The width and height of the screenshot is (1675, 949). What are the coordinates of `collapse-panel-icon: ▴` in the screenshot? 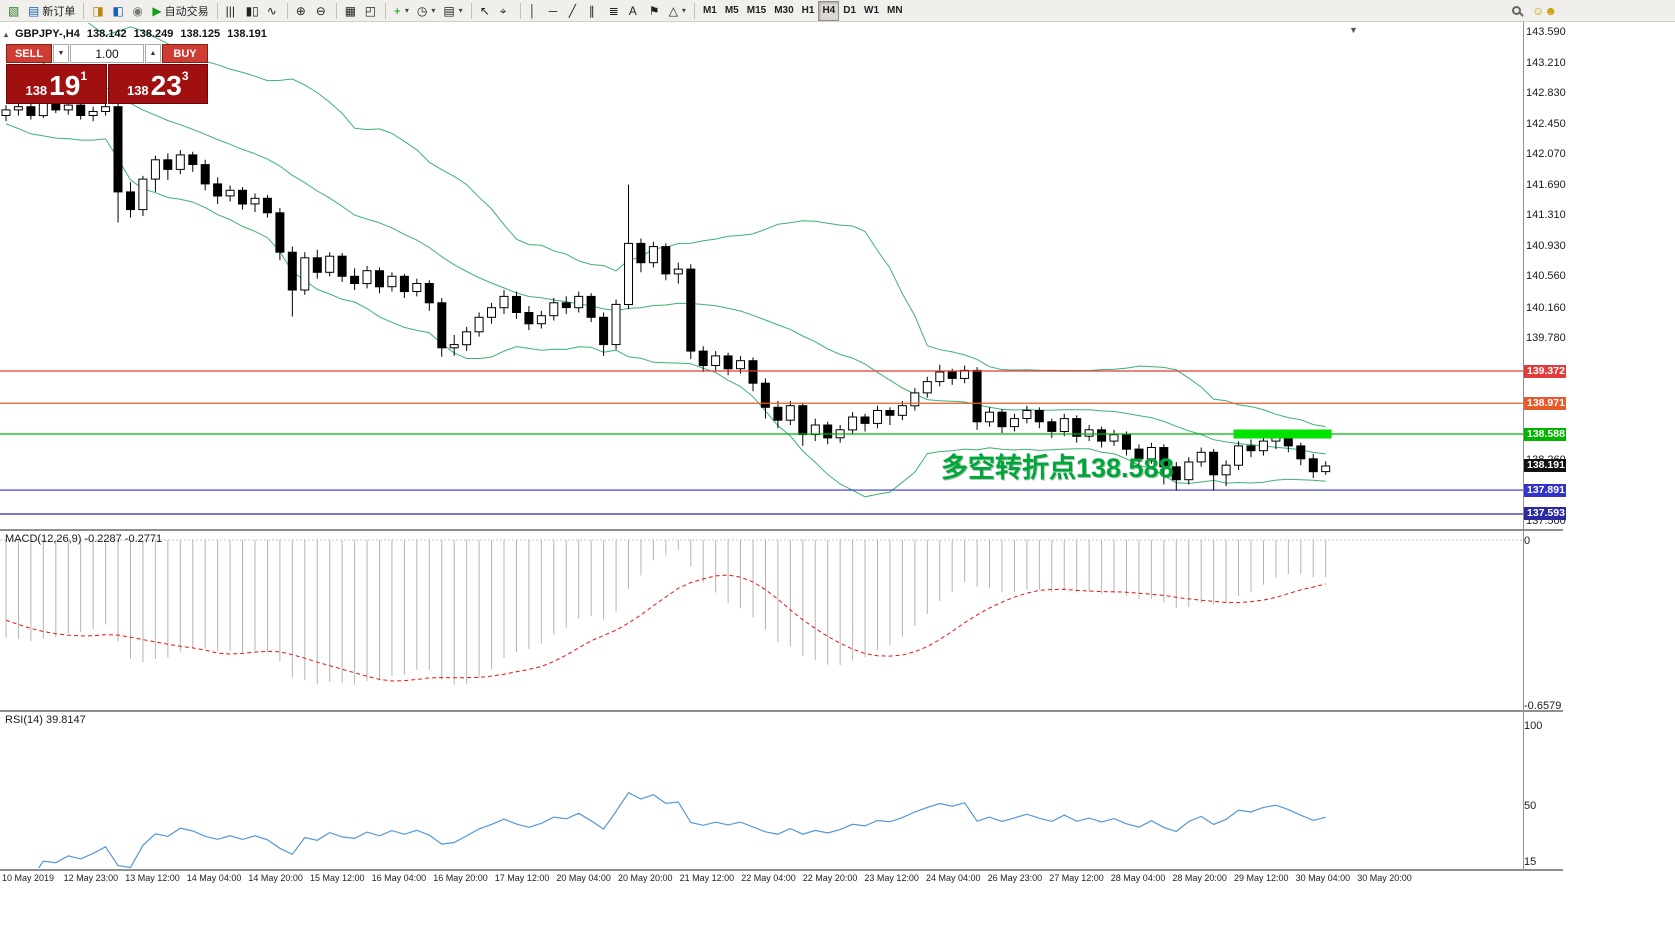 It's located at (6, 34).